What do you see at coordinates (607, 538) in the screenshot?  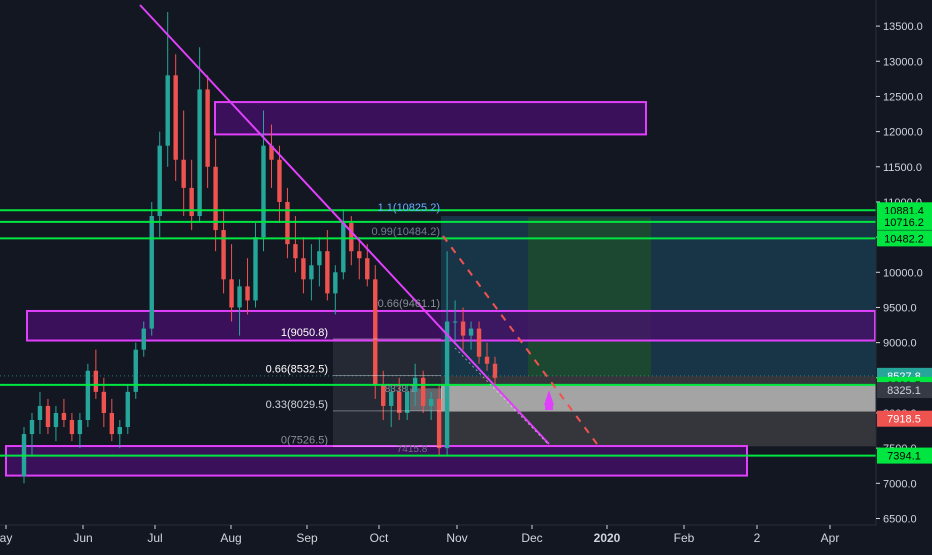 I see `time-tick-label: 2020` at bounding box center [607, 538].